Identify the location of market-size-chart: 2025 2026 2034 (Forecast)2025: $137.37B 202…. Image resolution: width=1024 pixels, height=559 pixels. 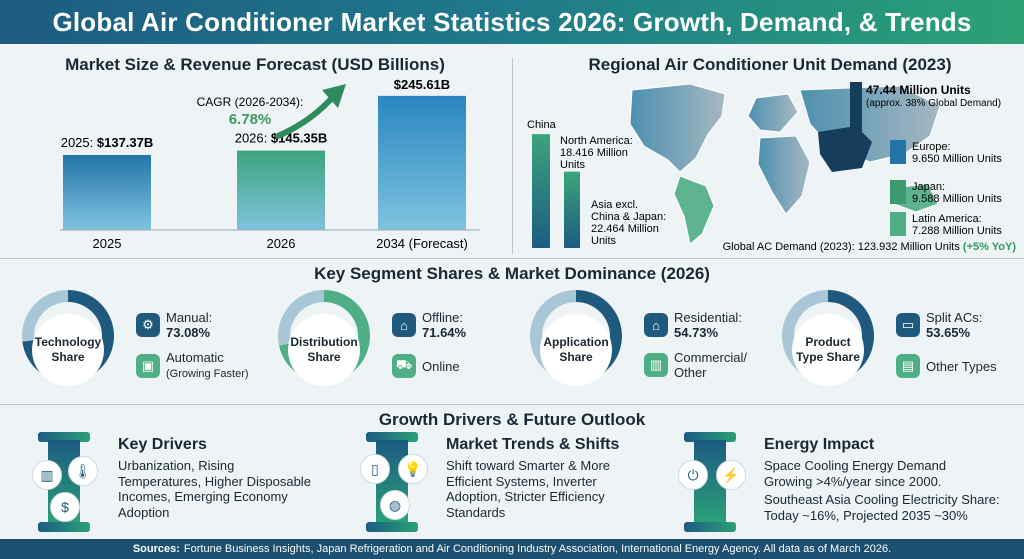
(270, 164).